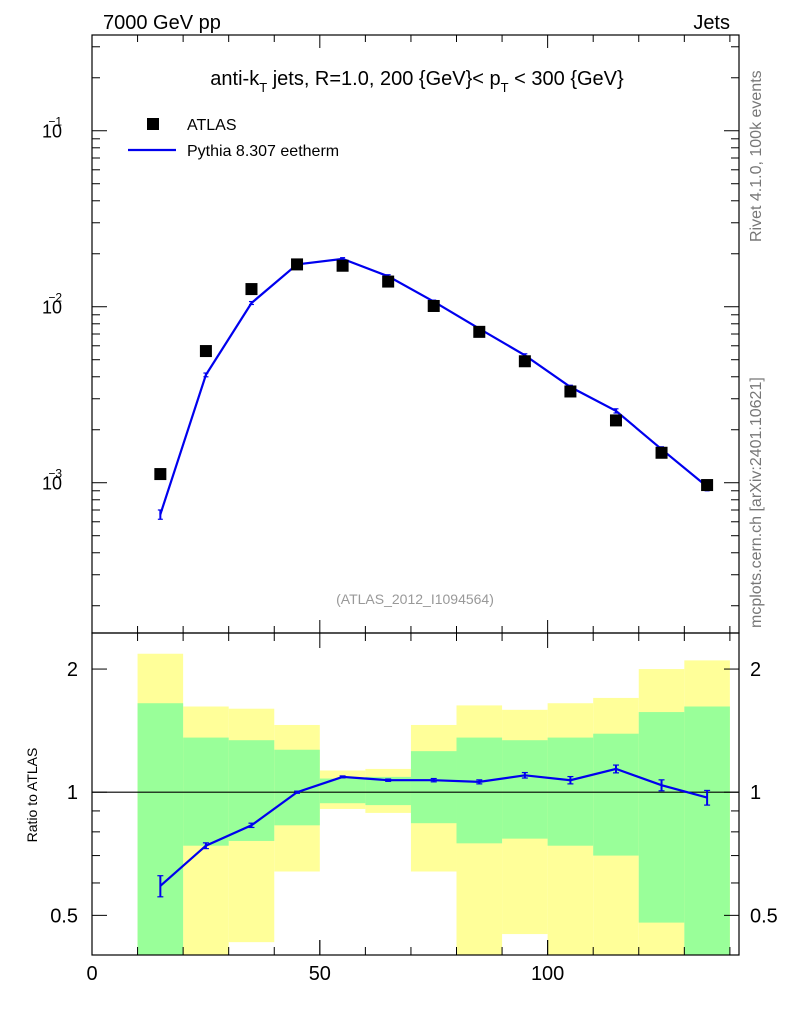 This screenshot has width=786, height=1024. I want to click on ratio-xtick-label: 50, so click(320, 974).